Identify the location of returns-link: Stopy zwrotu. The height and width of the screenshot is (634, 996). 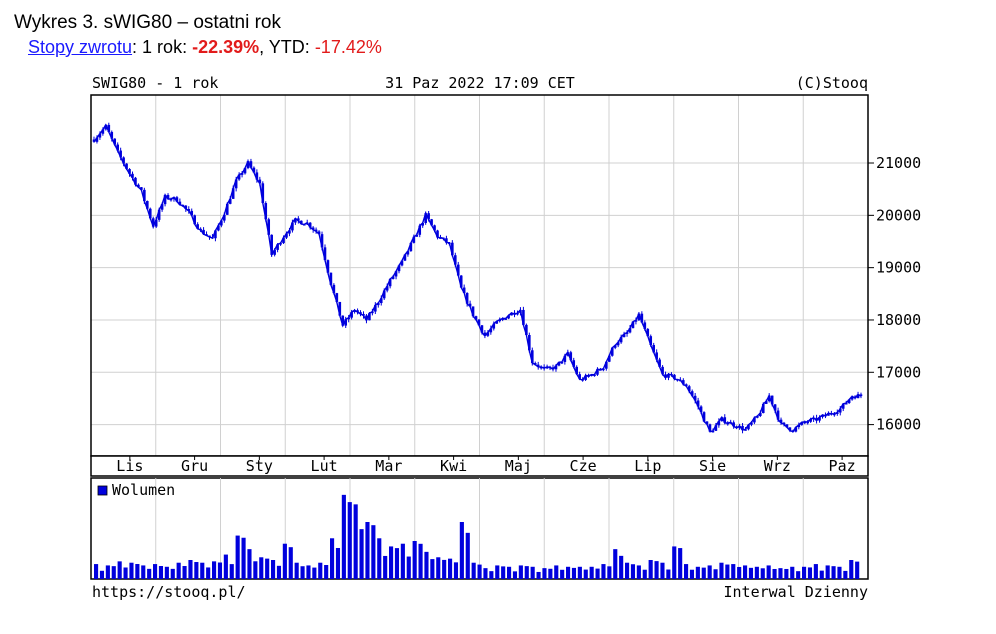
(80, 47).